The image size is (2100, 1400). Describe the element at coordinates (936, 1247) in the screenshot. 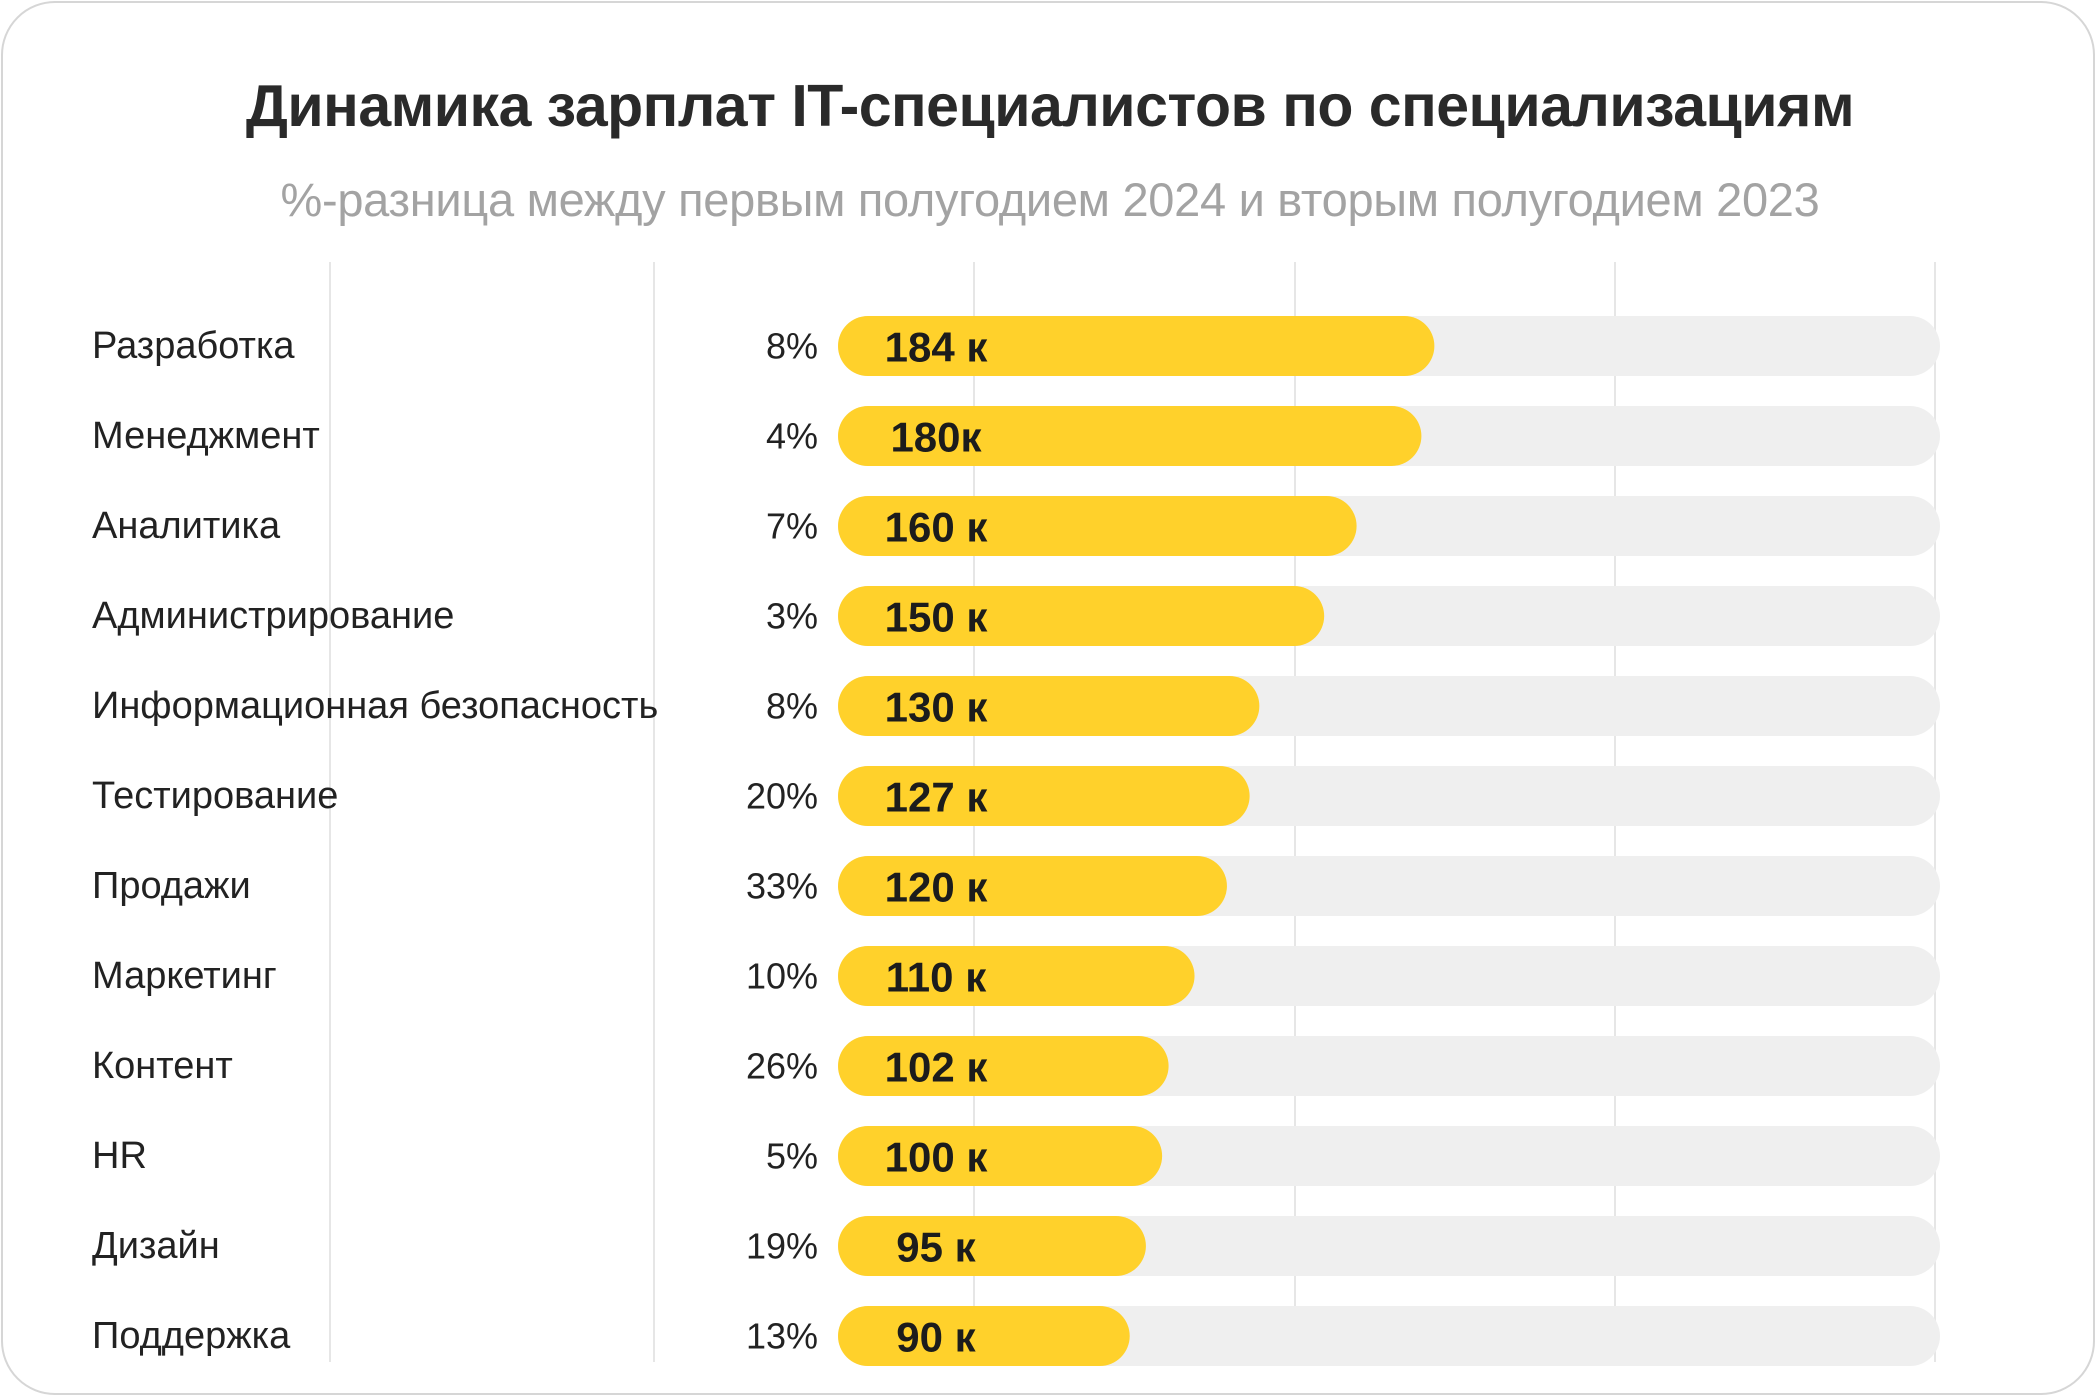

I see `value-label: 95 к` at that location.